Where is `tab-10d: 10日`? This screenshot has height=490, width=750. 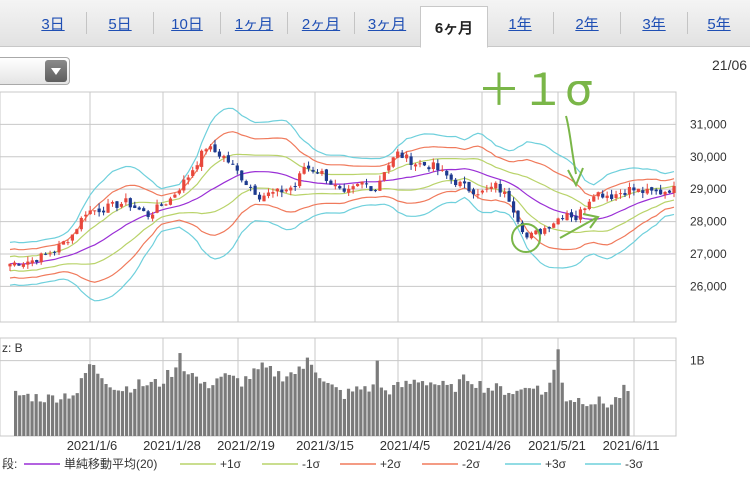
tab-10d: 10日 is located at coordinates (187, 24).